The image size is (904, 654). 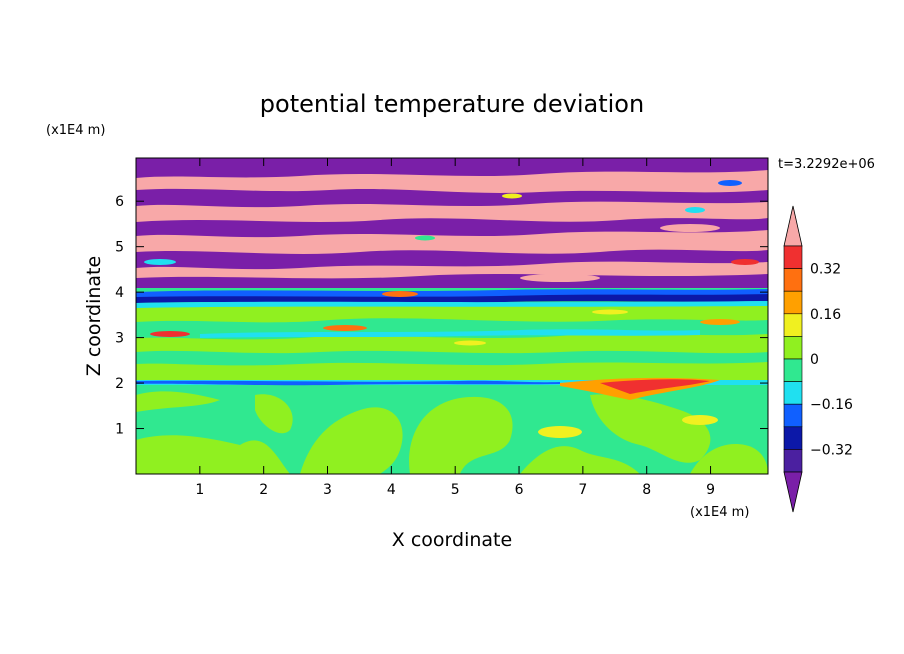 What do you see at coordinates (119, 248) in the screenshot?
I see `y-tick-label: 5` at bounding box center [119, 248].